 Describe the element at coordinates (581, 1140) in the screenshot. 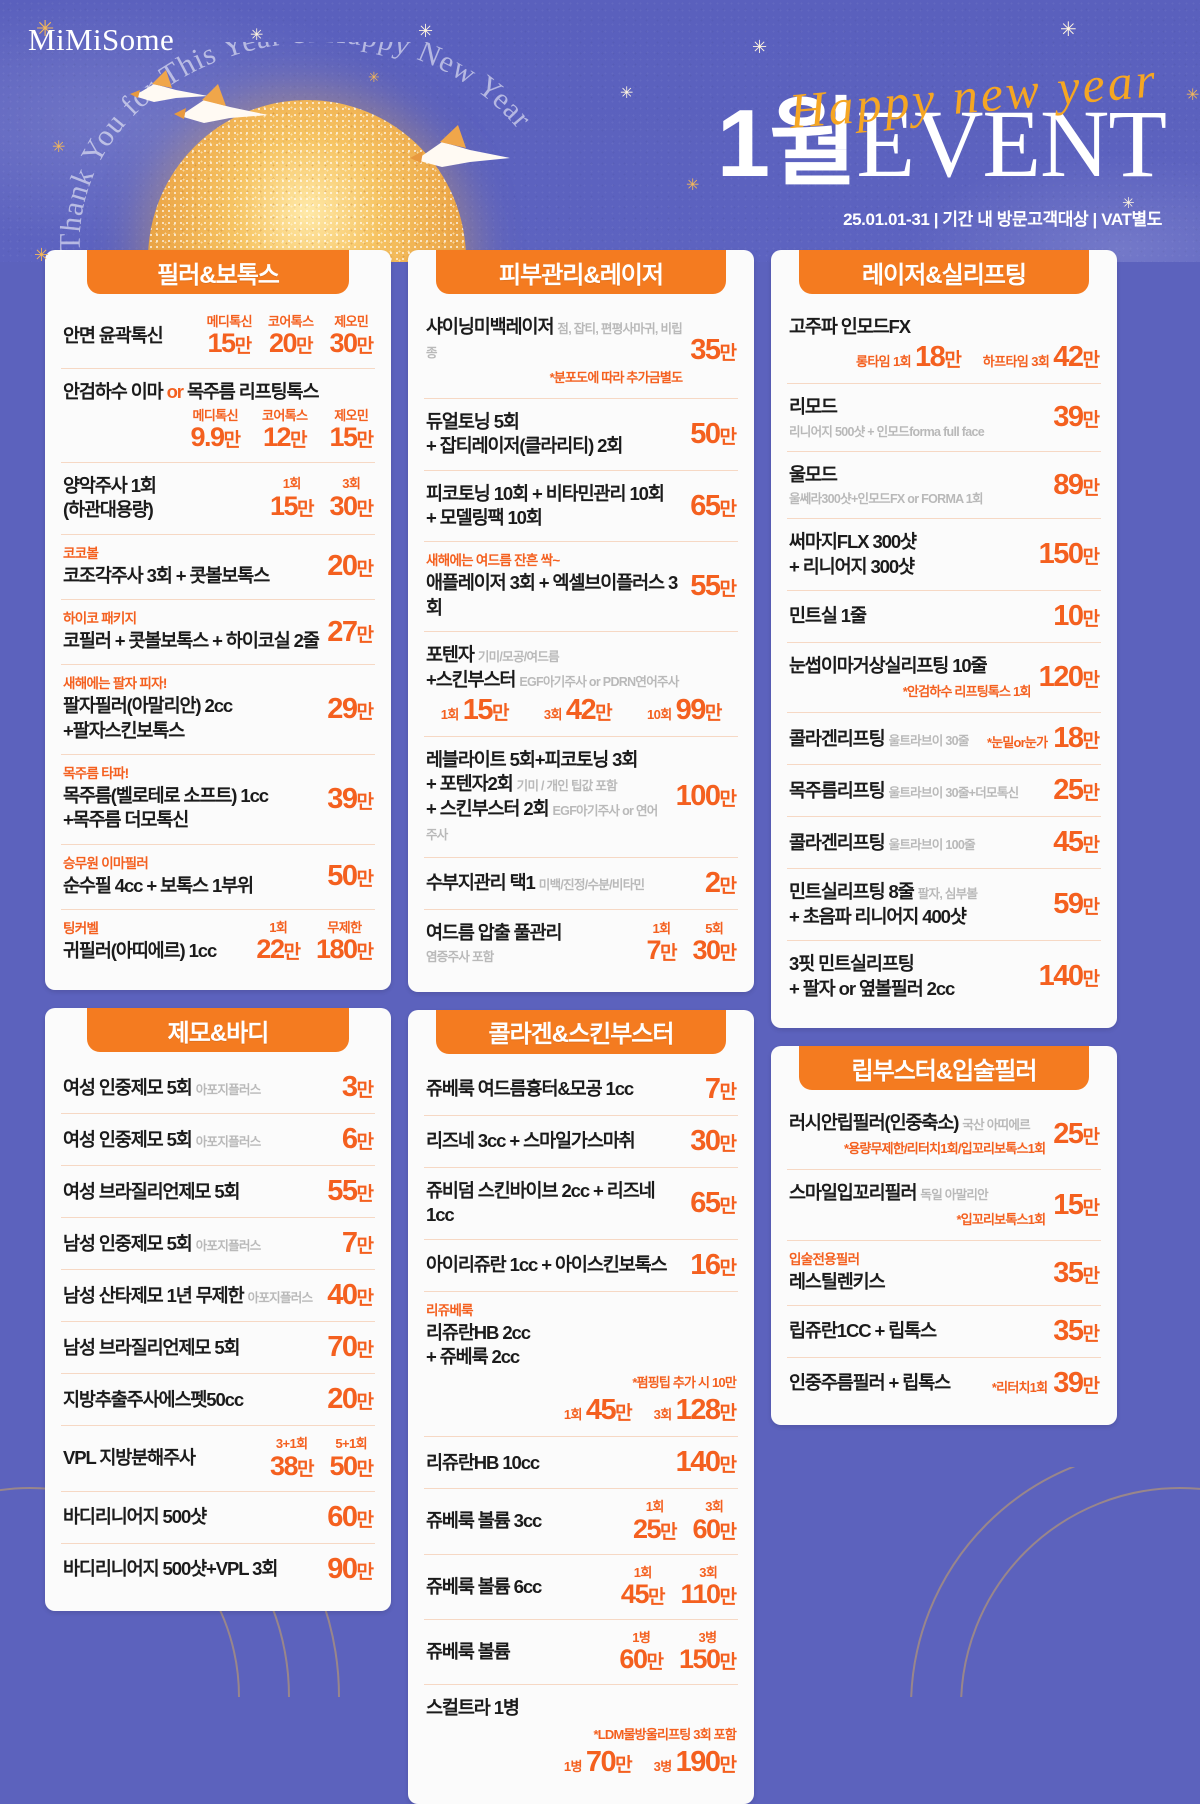

I see `price-row-item: 리즈네 3cc + 스마일가스마취 30만` at that location.